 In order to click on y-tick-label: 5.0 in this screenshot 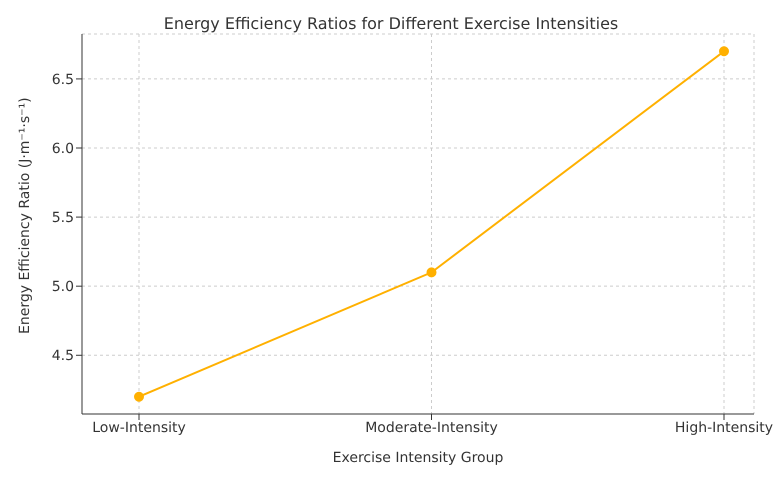, I will do `click(63, 287)`.